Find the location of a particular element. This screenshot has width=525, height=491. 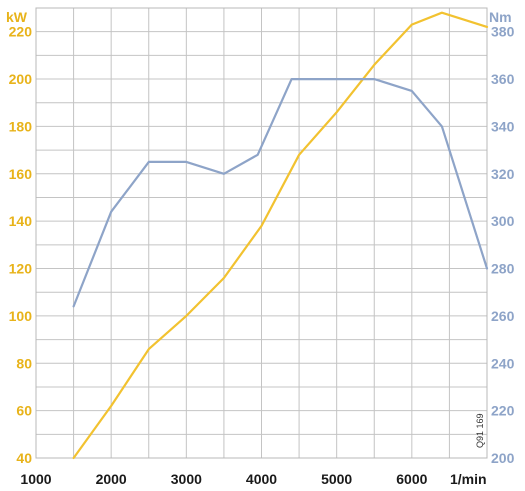

x-tick-label: 6000 is located at coordinates (411, 479).